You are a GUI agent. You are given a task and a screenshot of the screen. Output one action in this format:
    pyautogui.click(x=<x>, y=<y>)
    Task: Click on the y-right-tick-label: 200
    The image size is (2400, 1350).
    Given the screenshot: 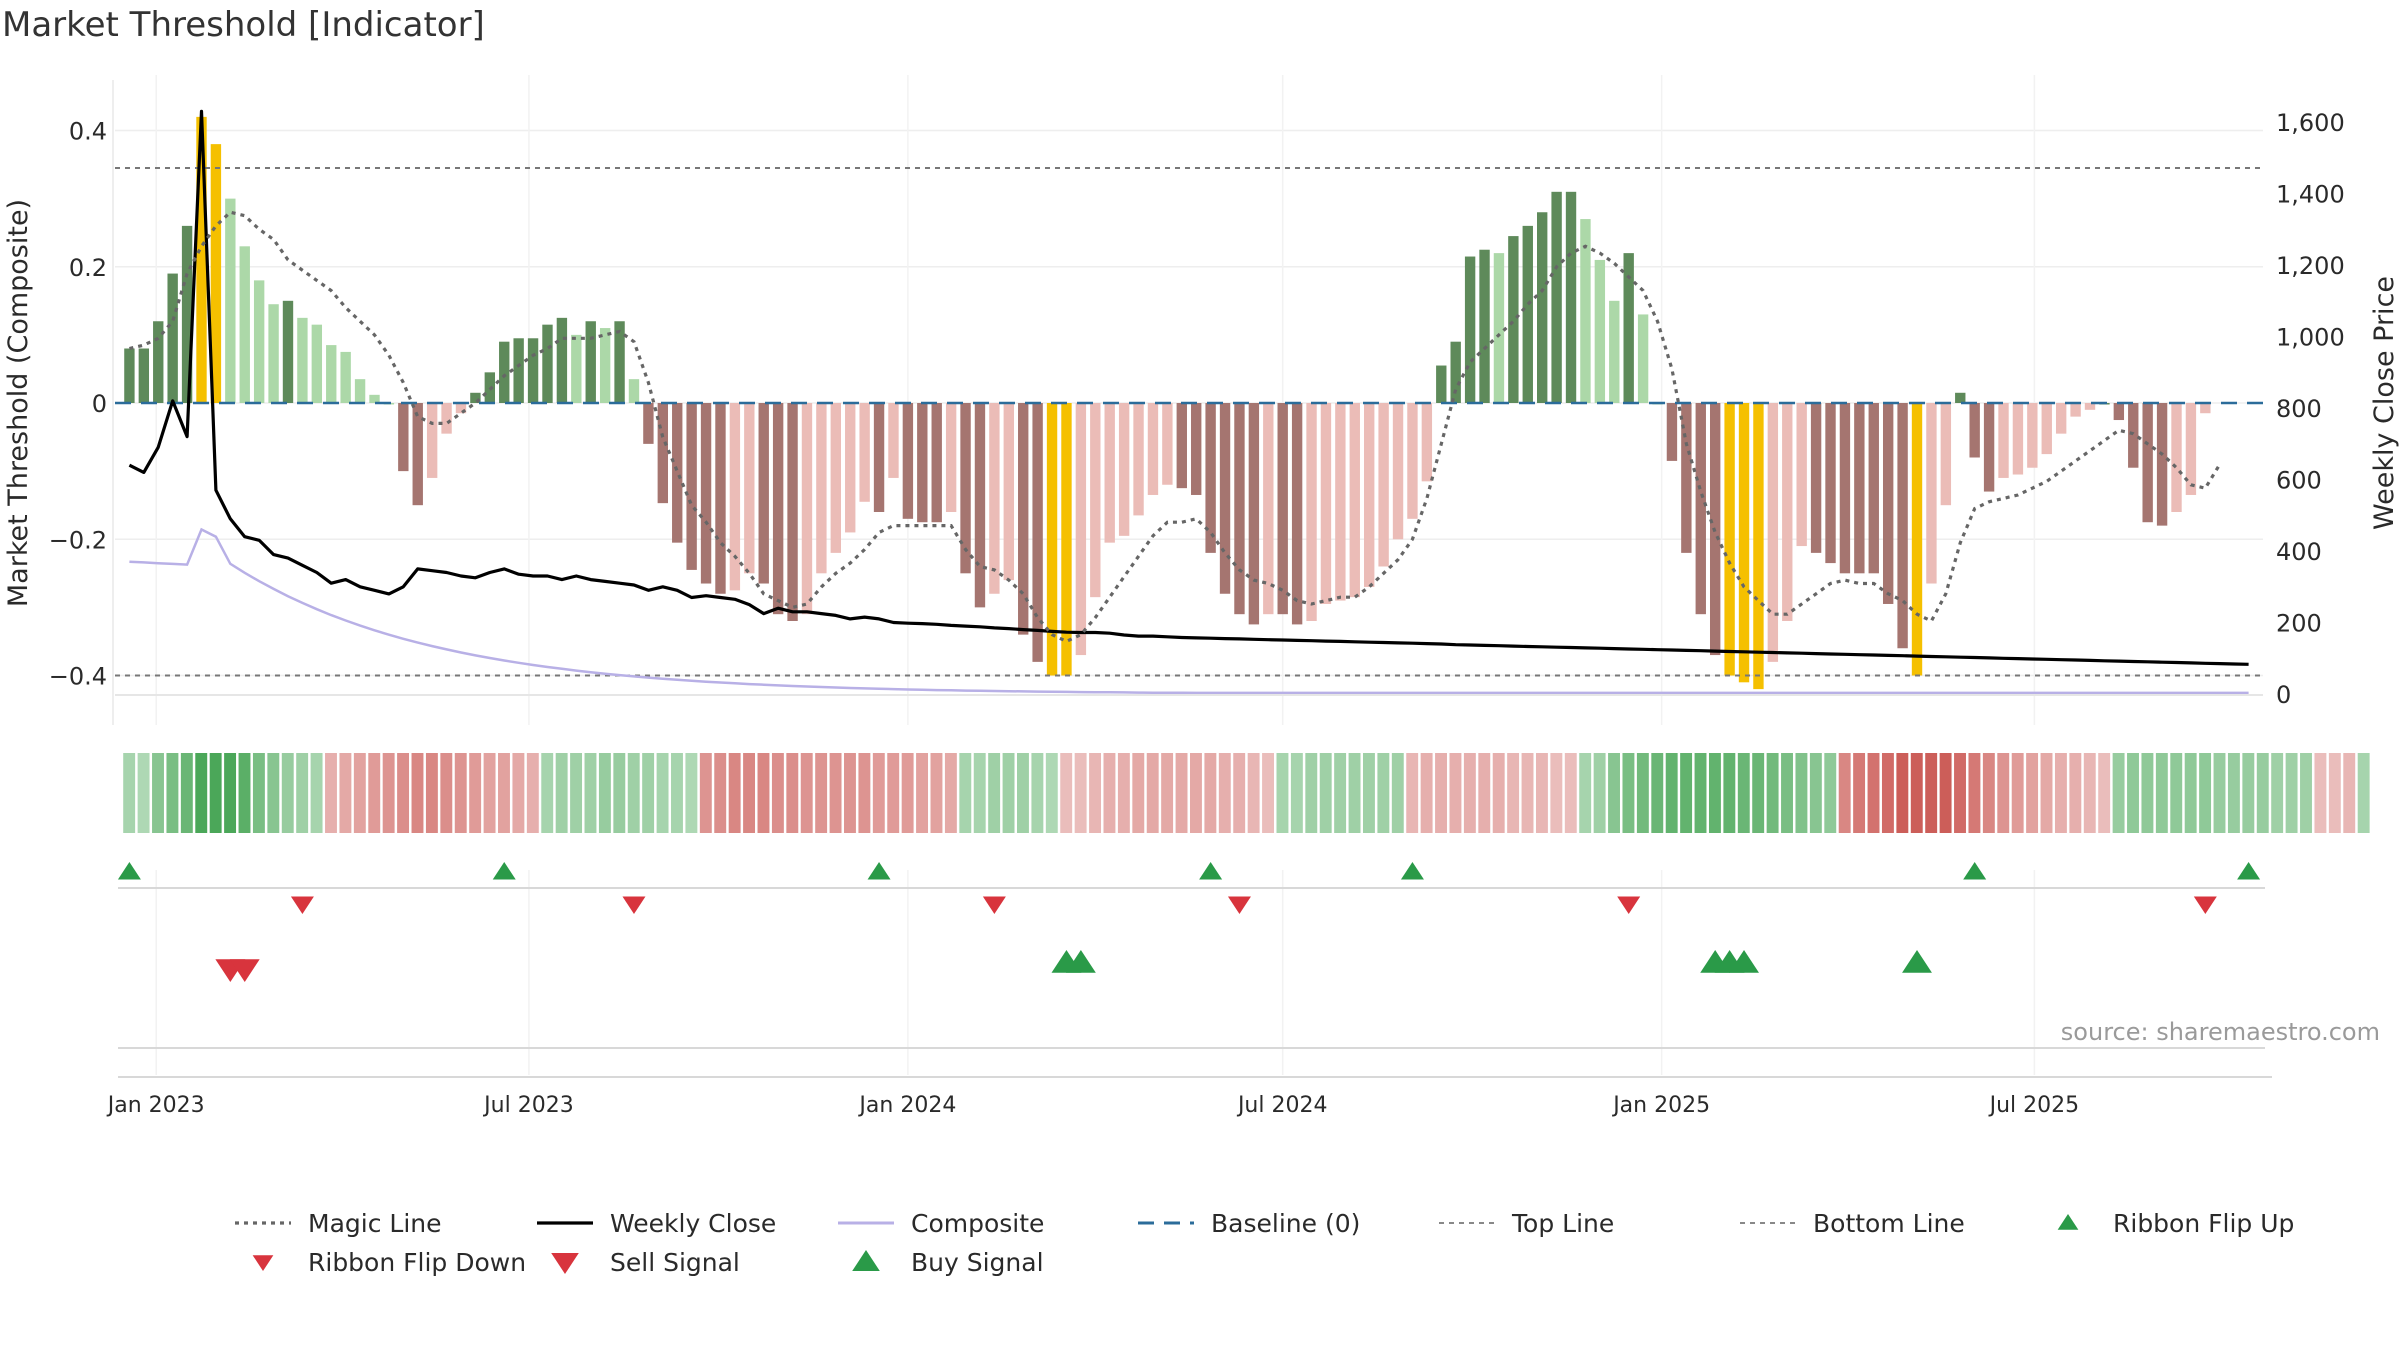 What is the action you would take?
    pyautogui.click(x=2299, y=624)
    